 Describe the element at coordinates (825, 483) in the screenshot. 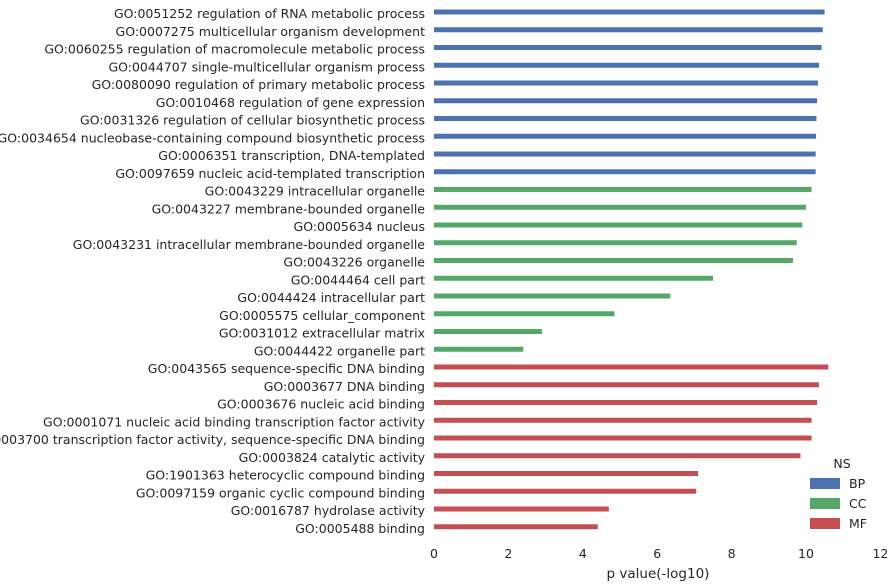

I see `legend-swatch-bp` at that location.